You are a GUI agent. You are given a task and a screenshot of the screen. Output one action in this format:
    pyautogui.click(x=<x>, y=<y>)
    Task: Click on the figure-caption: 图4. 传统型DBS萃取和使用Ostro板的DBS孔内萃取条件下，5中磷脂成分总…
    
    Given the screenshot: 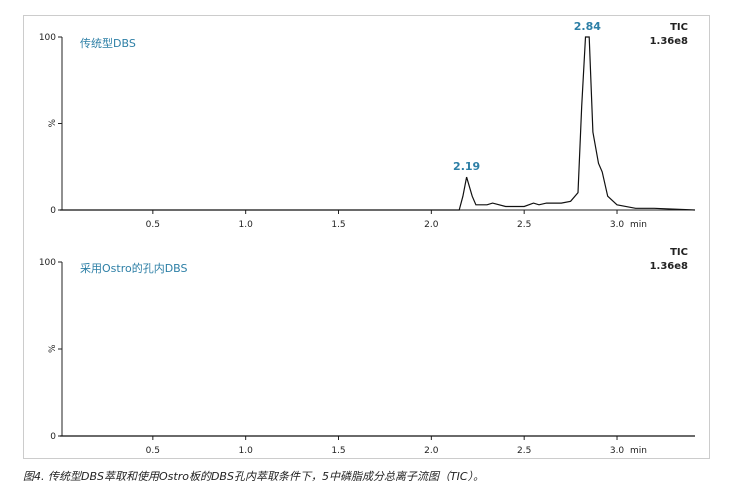 What is the action you would take?
    pyautogui.click(x=254, y=476)
    